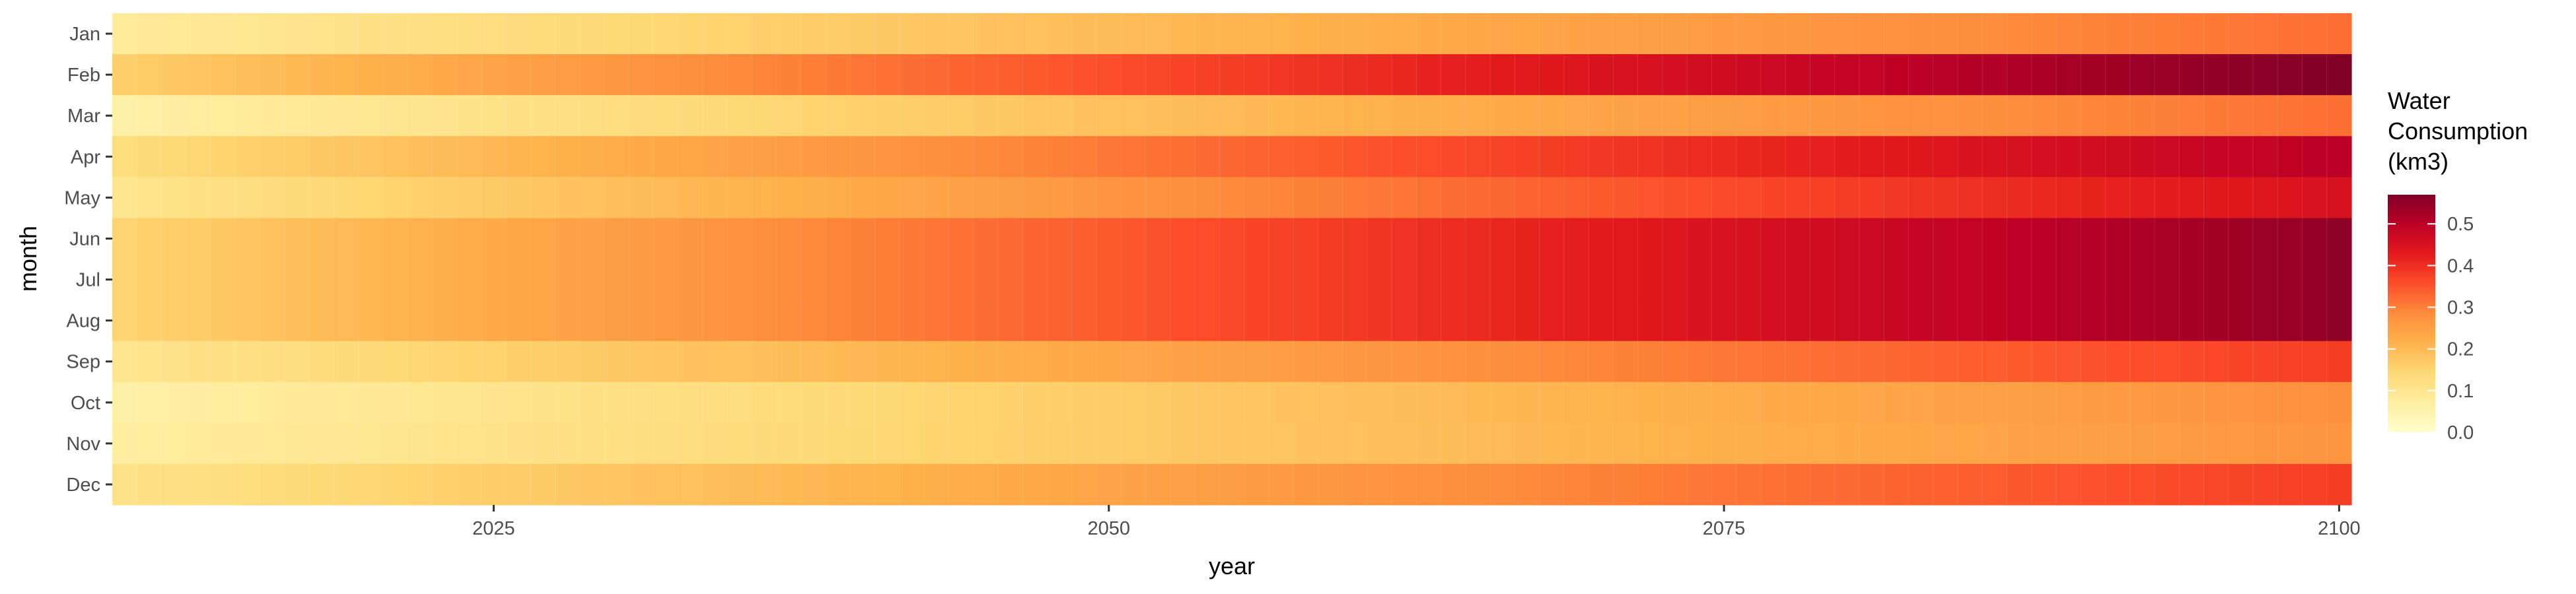  What do you see at coordinates (83, 321) in the screenshot?
I see `y-tick-label: Aug` at bounding box center [83, 321].